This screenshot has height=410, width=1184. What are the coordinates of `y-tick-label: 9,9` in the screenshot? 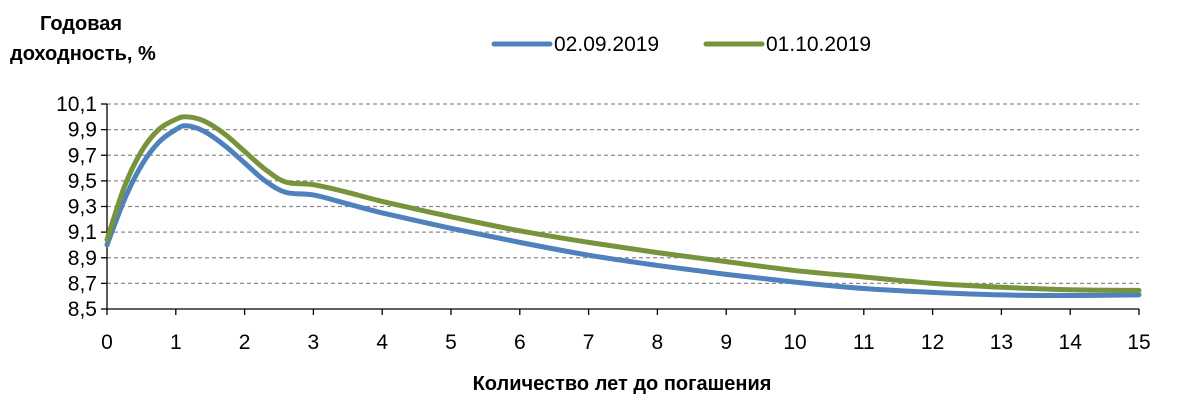 It's located at (82, 130).